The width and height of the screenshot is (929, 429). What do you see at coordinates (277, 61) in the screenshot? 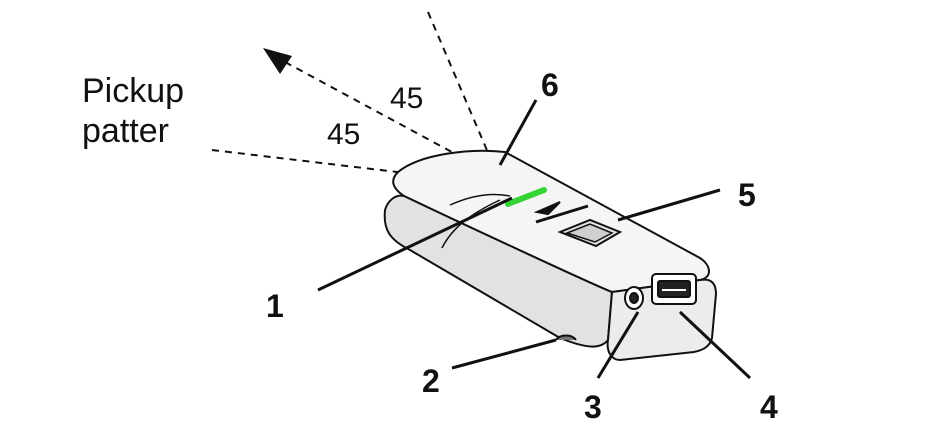
I see `pattern-arrowhead-icon` at bounding box center [277, 61].